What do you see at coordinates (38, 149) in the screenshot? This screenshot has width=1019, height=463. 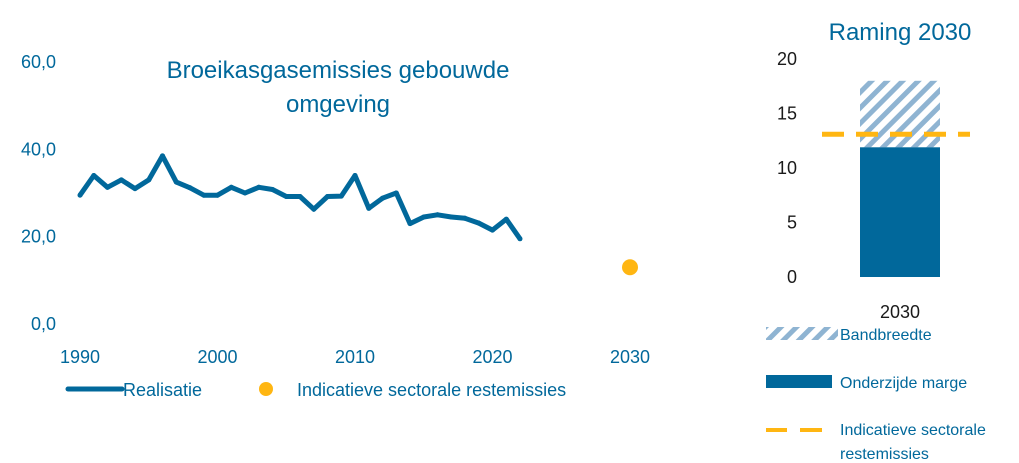 I see `main-y-tick-label: 40,0` at bounding box center [38, 149].